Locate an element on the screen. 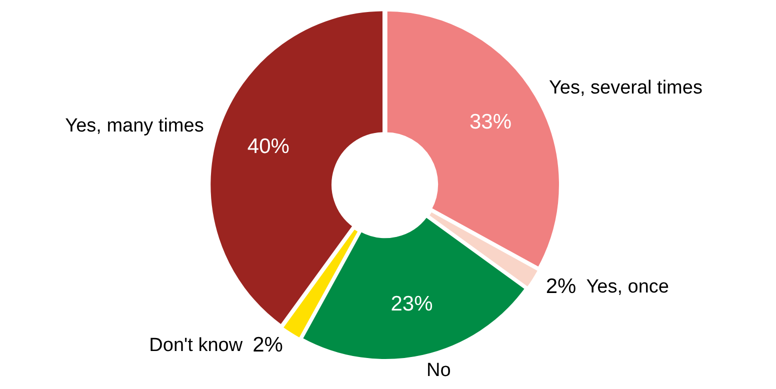 Image resolution: width=776 pixels, height=389 pixels. data-label: 23% is located at coordinates (411, 304).